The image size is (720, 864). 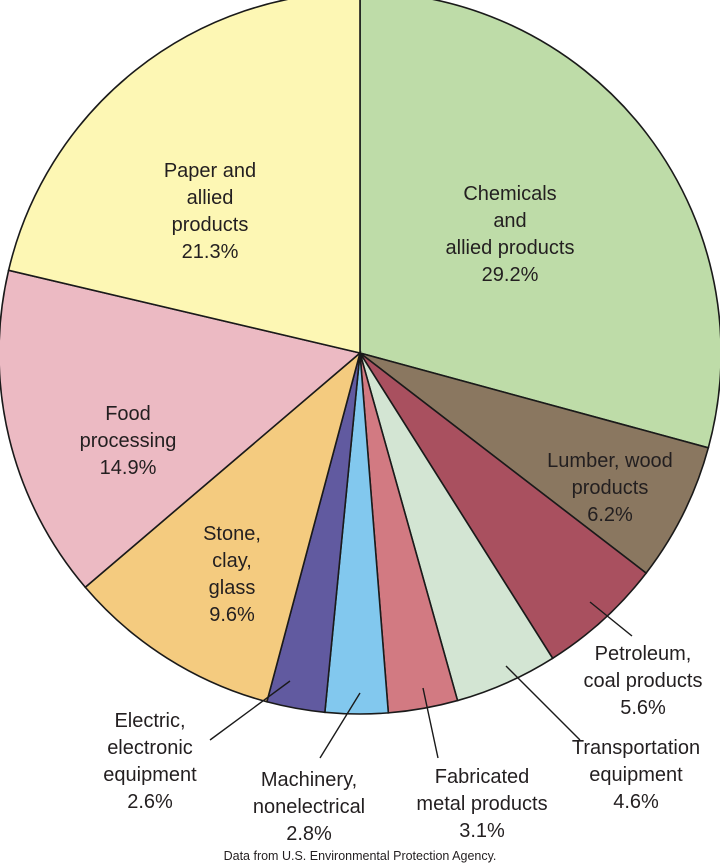 I want to click on leader-line-fabricated-metal-products, so click(x=430, y=723).